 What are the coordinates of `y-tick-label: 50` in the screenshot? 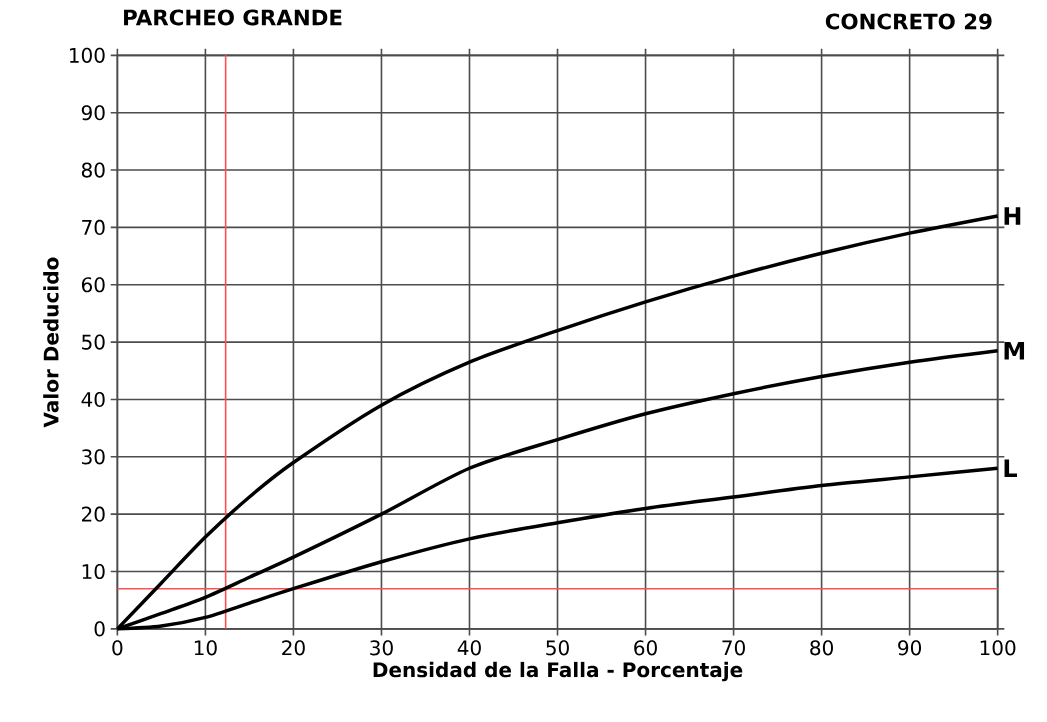 It's located at (93, 342).